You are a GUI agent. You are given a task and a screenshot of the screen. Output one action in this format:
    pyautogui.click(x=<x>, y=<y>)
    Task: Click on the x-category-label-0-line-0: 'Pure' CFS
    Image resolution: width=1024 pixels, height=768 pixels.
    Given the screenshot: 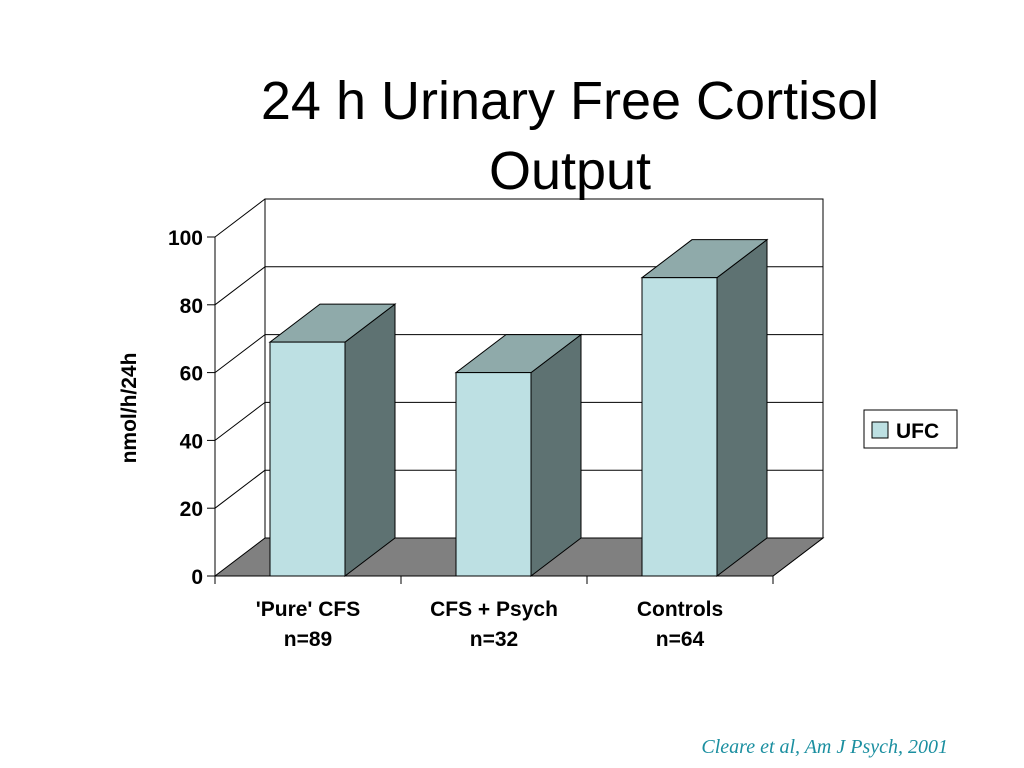 What is the action you would take?
    pyautogui.click(x=308, y=609)
    